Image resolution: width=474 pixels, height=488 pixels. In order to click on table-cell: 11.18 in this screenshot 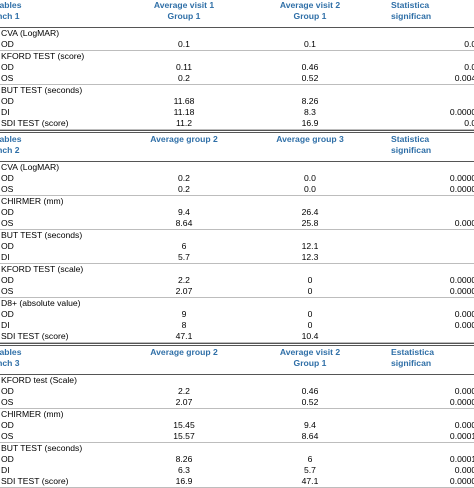, I will do `click(184, 112)`.